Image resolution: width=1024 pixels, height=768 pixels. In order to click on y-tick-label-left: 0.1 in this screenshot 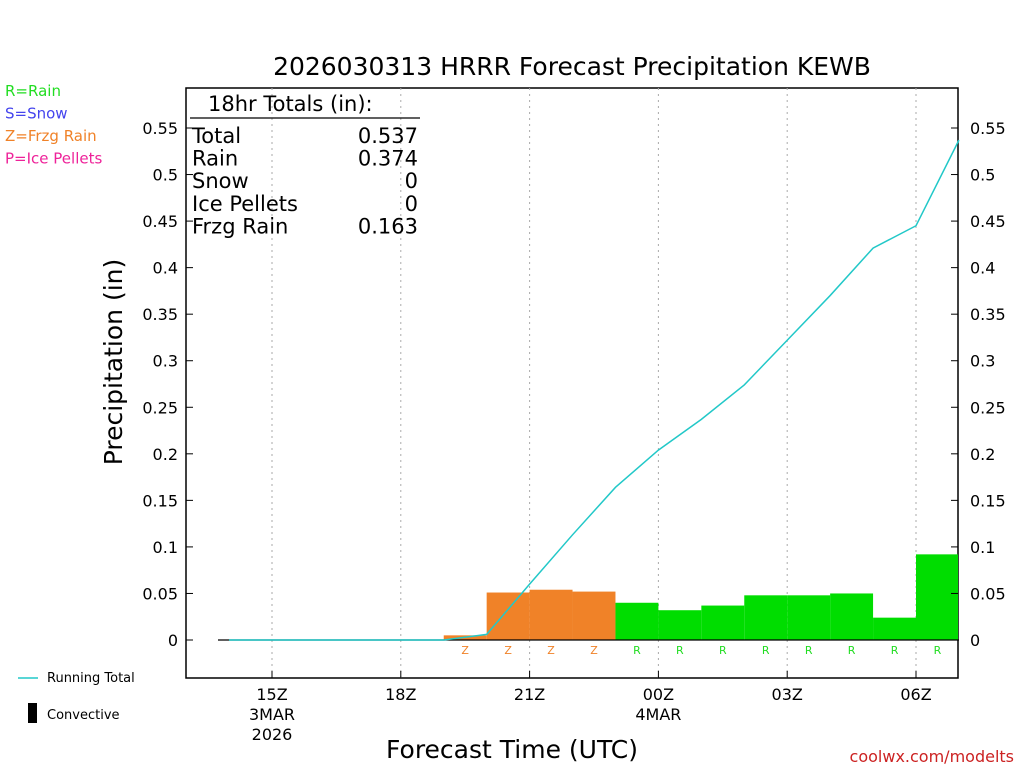, I will do `click(165, 547)`.